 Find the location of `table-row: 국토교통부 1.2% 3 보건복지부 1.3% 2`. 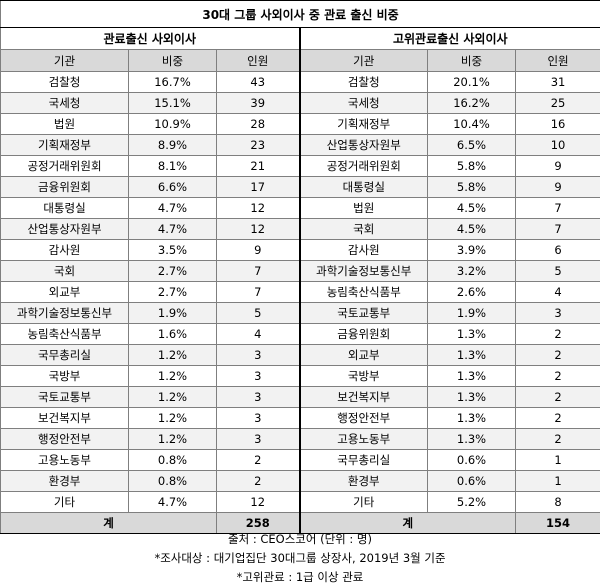

table-row: 국토교통부 1.2% 3 보건복지부 1.3% 2 is located at coordinates (300, 397).